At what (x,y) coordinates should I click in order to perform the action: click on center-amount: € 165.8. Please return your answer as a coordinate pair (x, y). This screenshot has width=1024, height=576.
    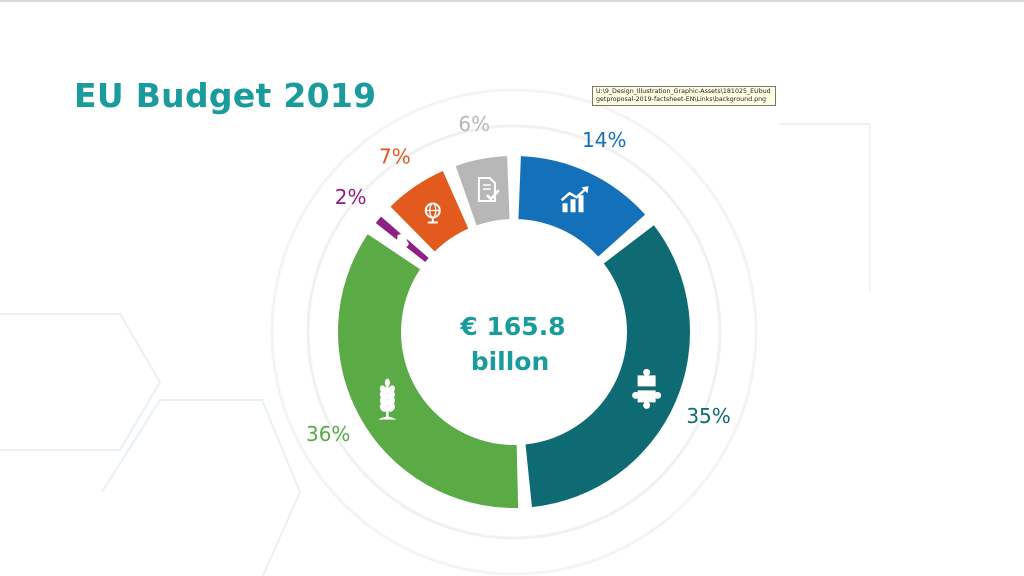
    Looking at the image, I should click on (512, 326).